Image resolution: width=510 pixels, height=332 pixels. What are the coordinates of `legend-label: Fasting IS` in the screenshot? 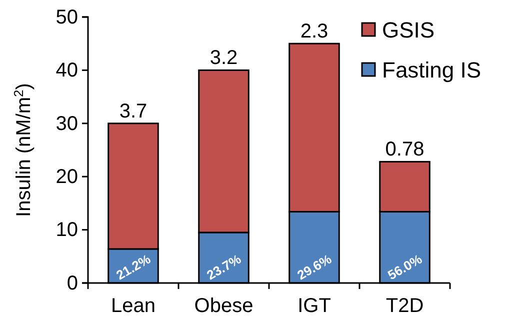 It's located at (432, 70).